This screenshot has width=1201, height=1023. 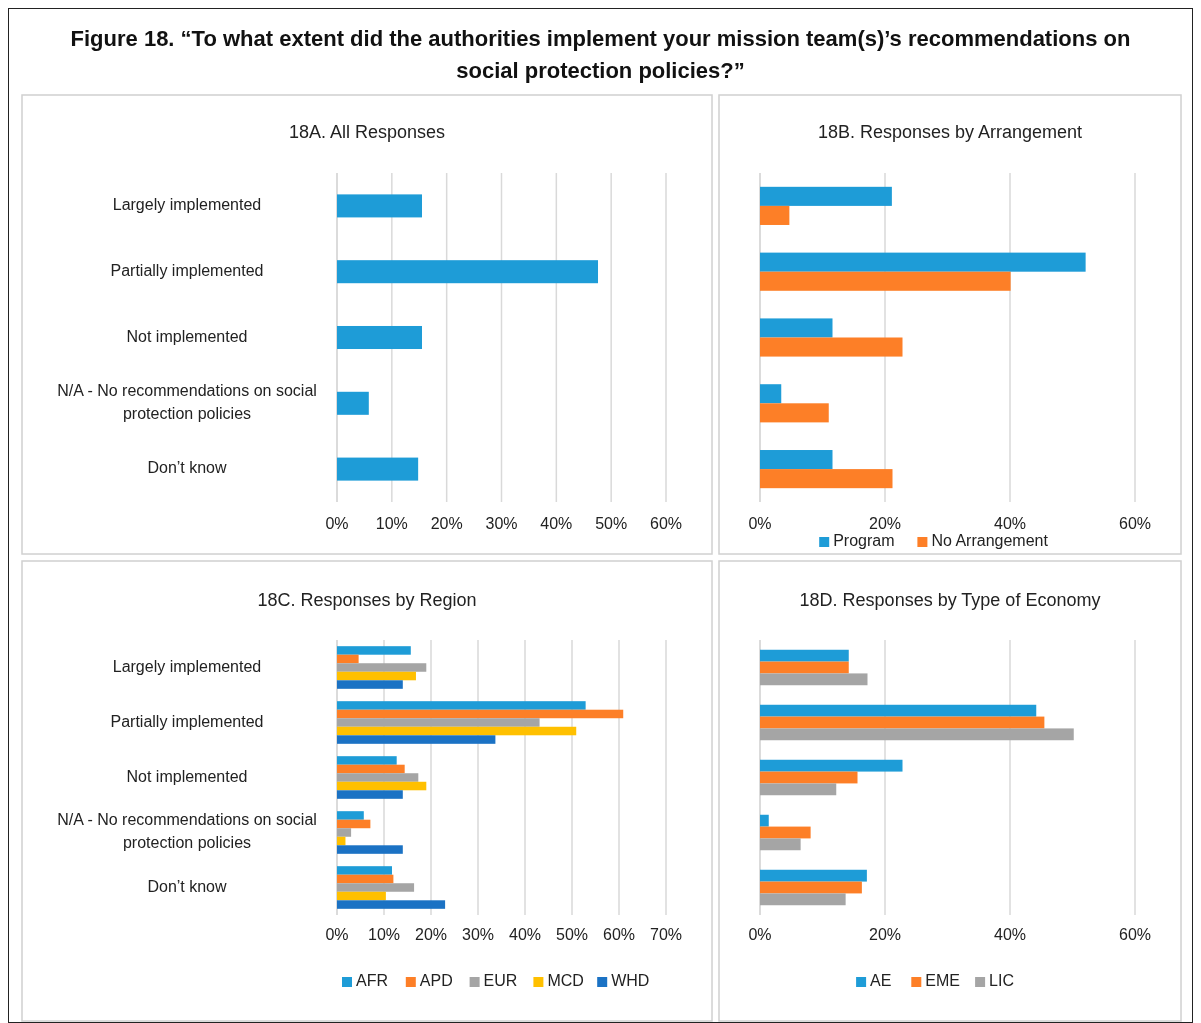 What do you see at coordinates (942, 981) in the screenshot?
I see `legend-label: EME` at bounding box center [942, 981].